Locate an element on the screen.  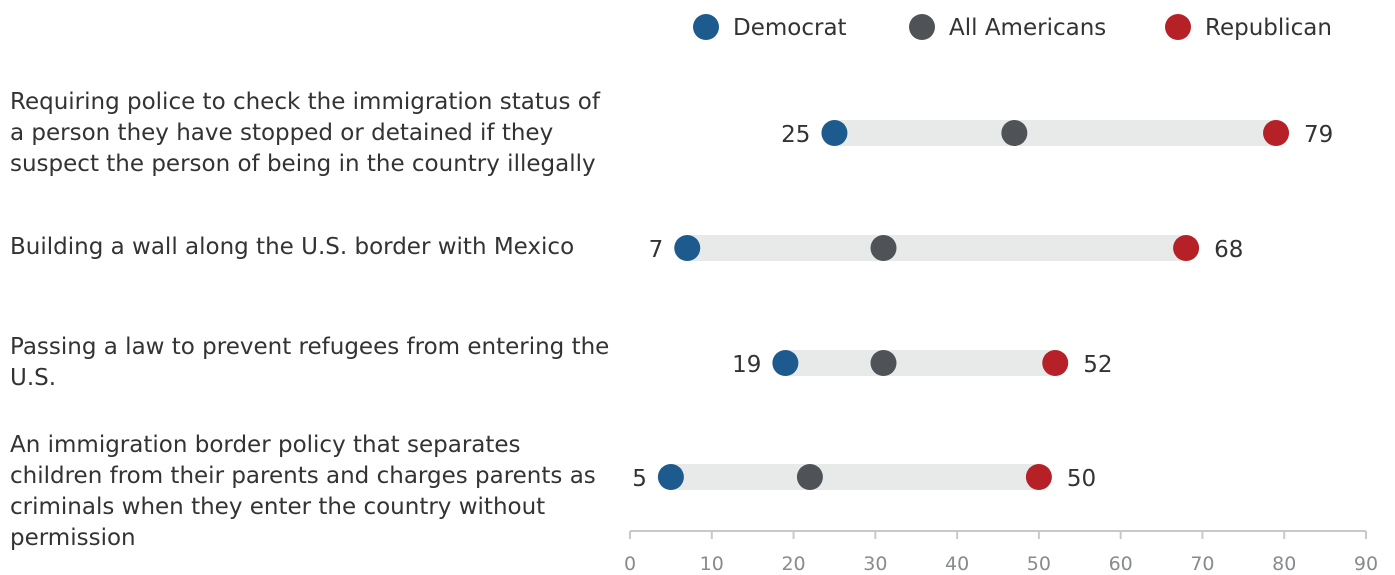
x-tick-label-3: 30 is located at coordinates (875, 564).